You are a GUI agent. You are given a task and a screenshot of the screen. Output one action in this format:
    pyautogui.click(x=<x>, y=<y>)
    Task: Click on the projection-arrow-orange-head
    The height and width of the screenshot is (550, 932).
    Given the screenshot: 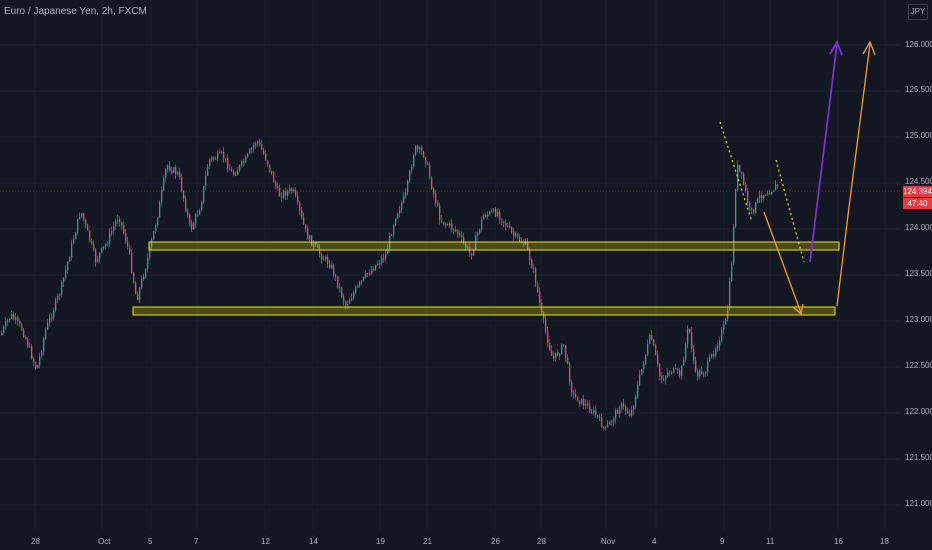 What is the action you would take?
    pyautogui.click(x=869, y=48)
    